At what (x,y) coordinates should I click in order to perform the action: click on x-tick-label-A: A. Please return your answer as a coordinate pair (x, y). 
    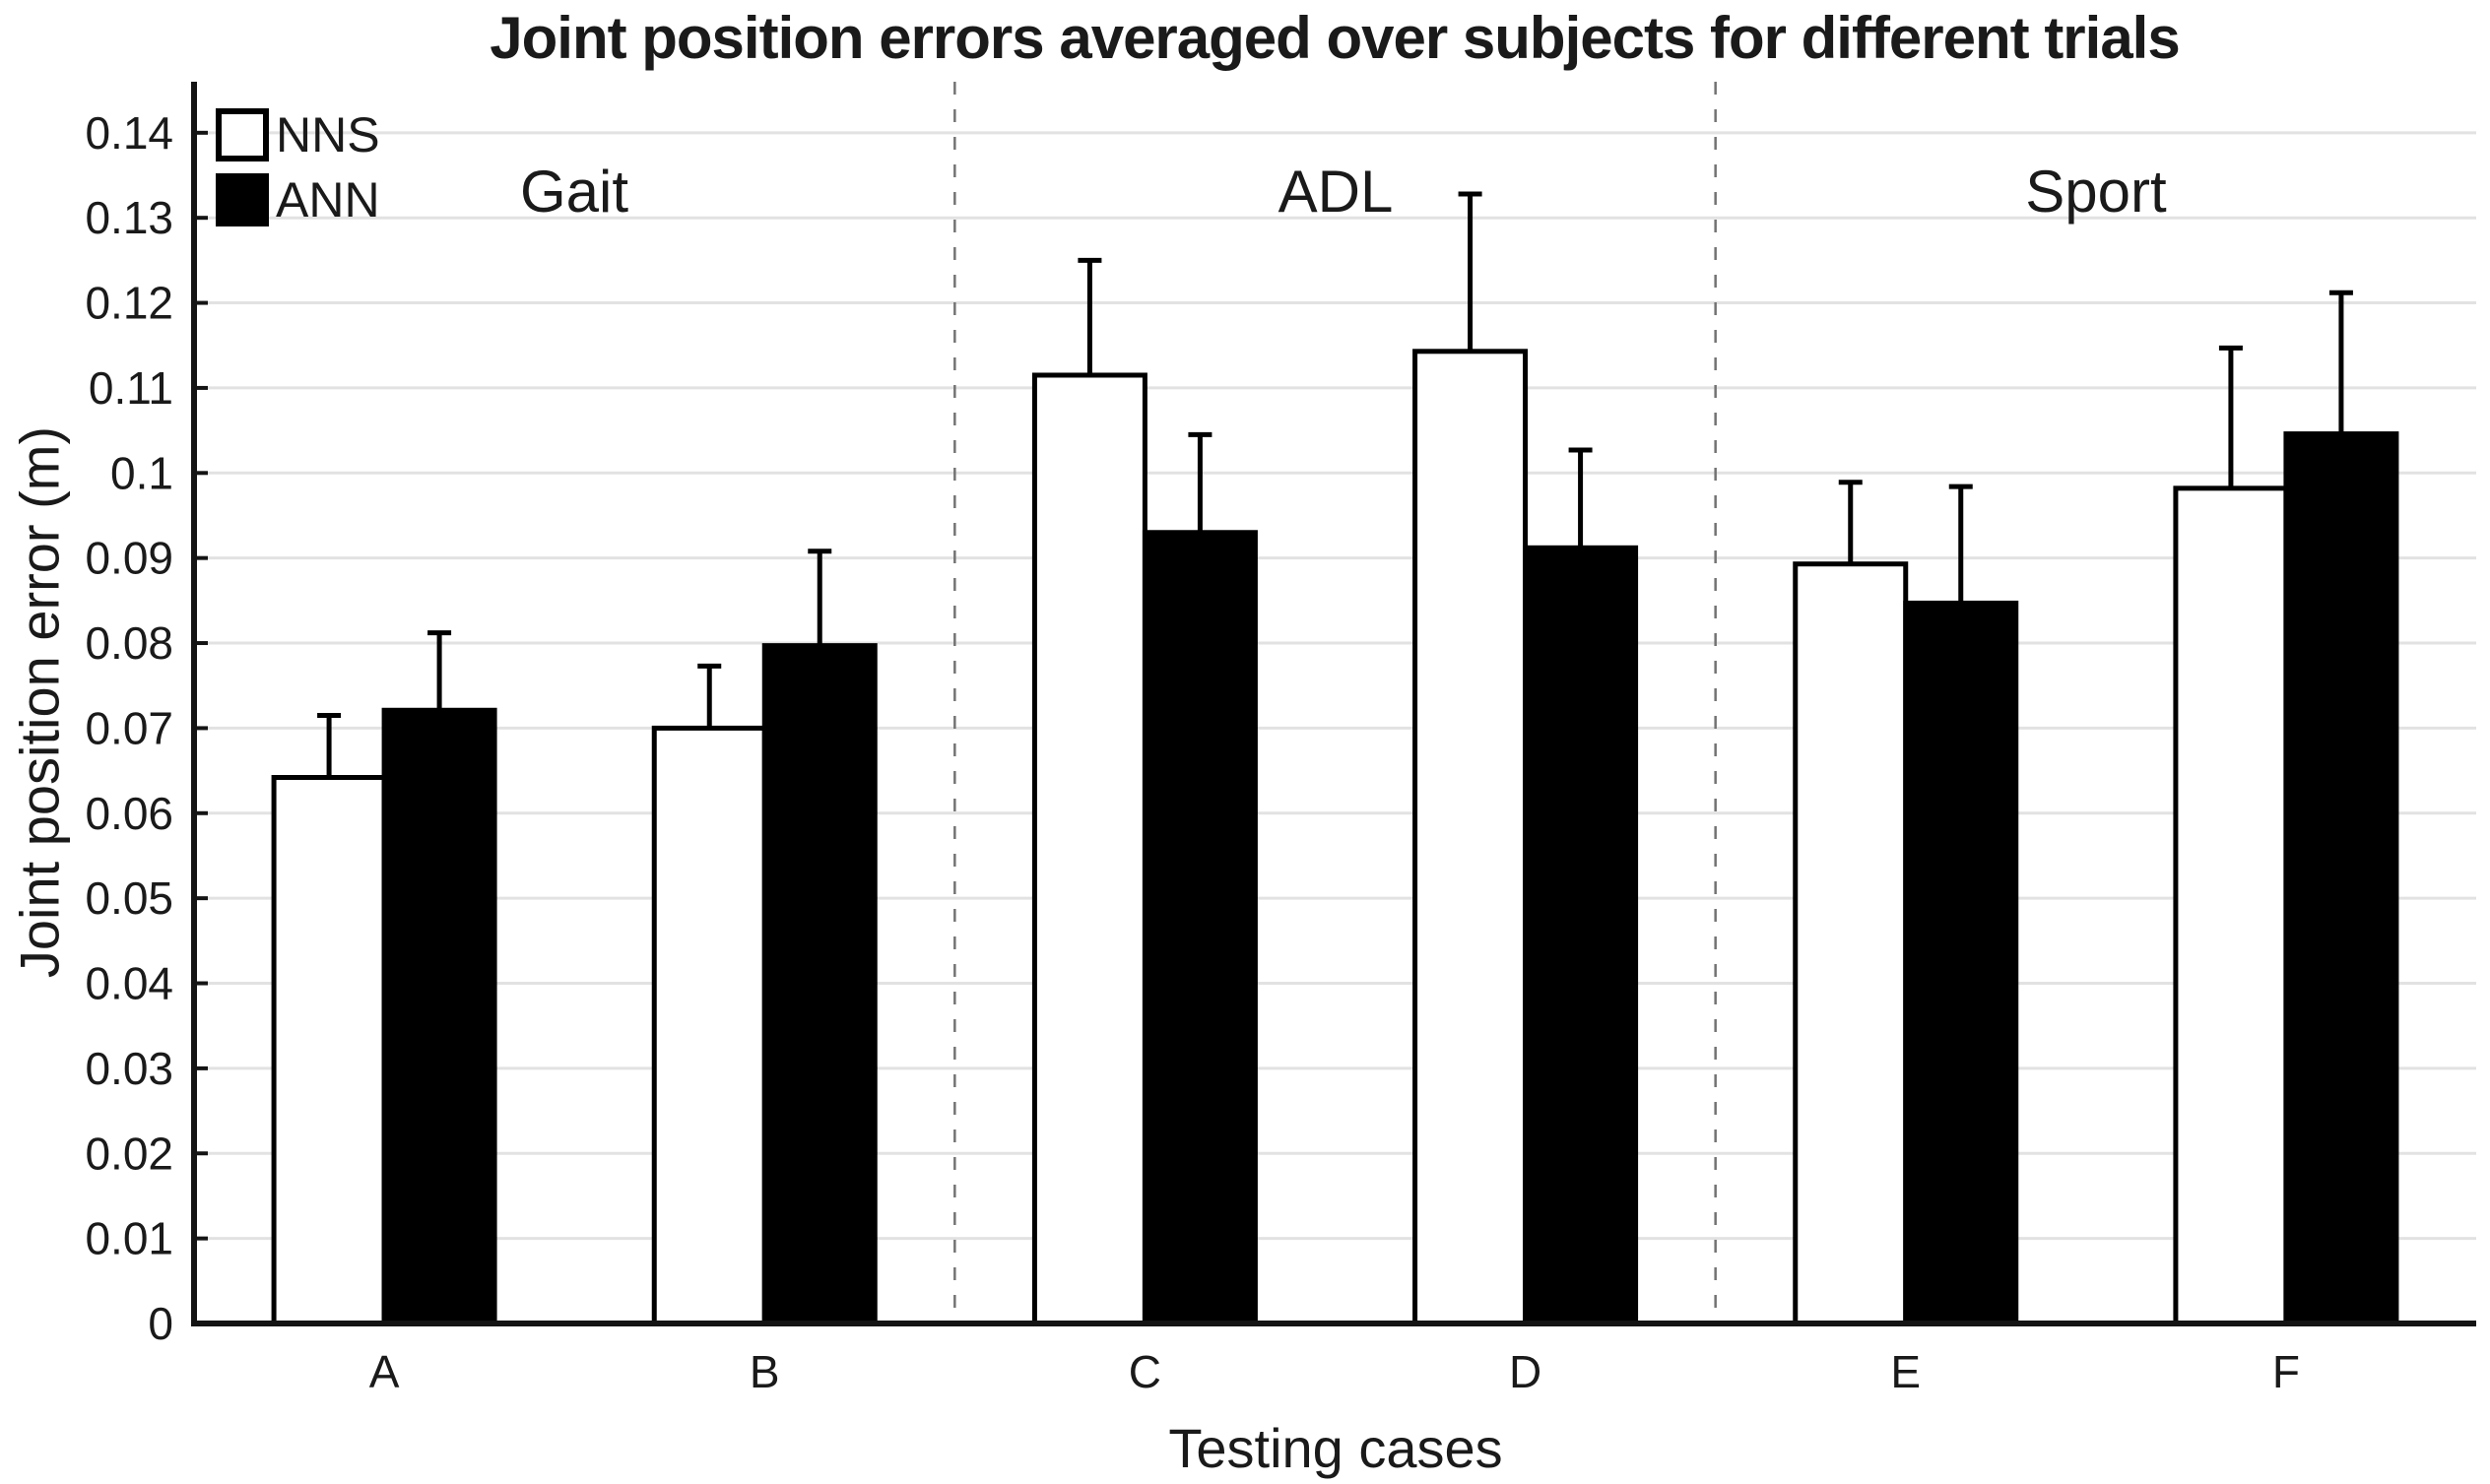
    Looking at the image, I should click on (385, 1371).